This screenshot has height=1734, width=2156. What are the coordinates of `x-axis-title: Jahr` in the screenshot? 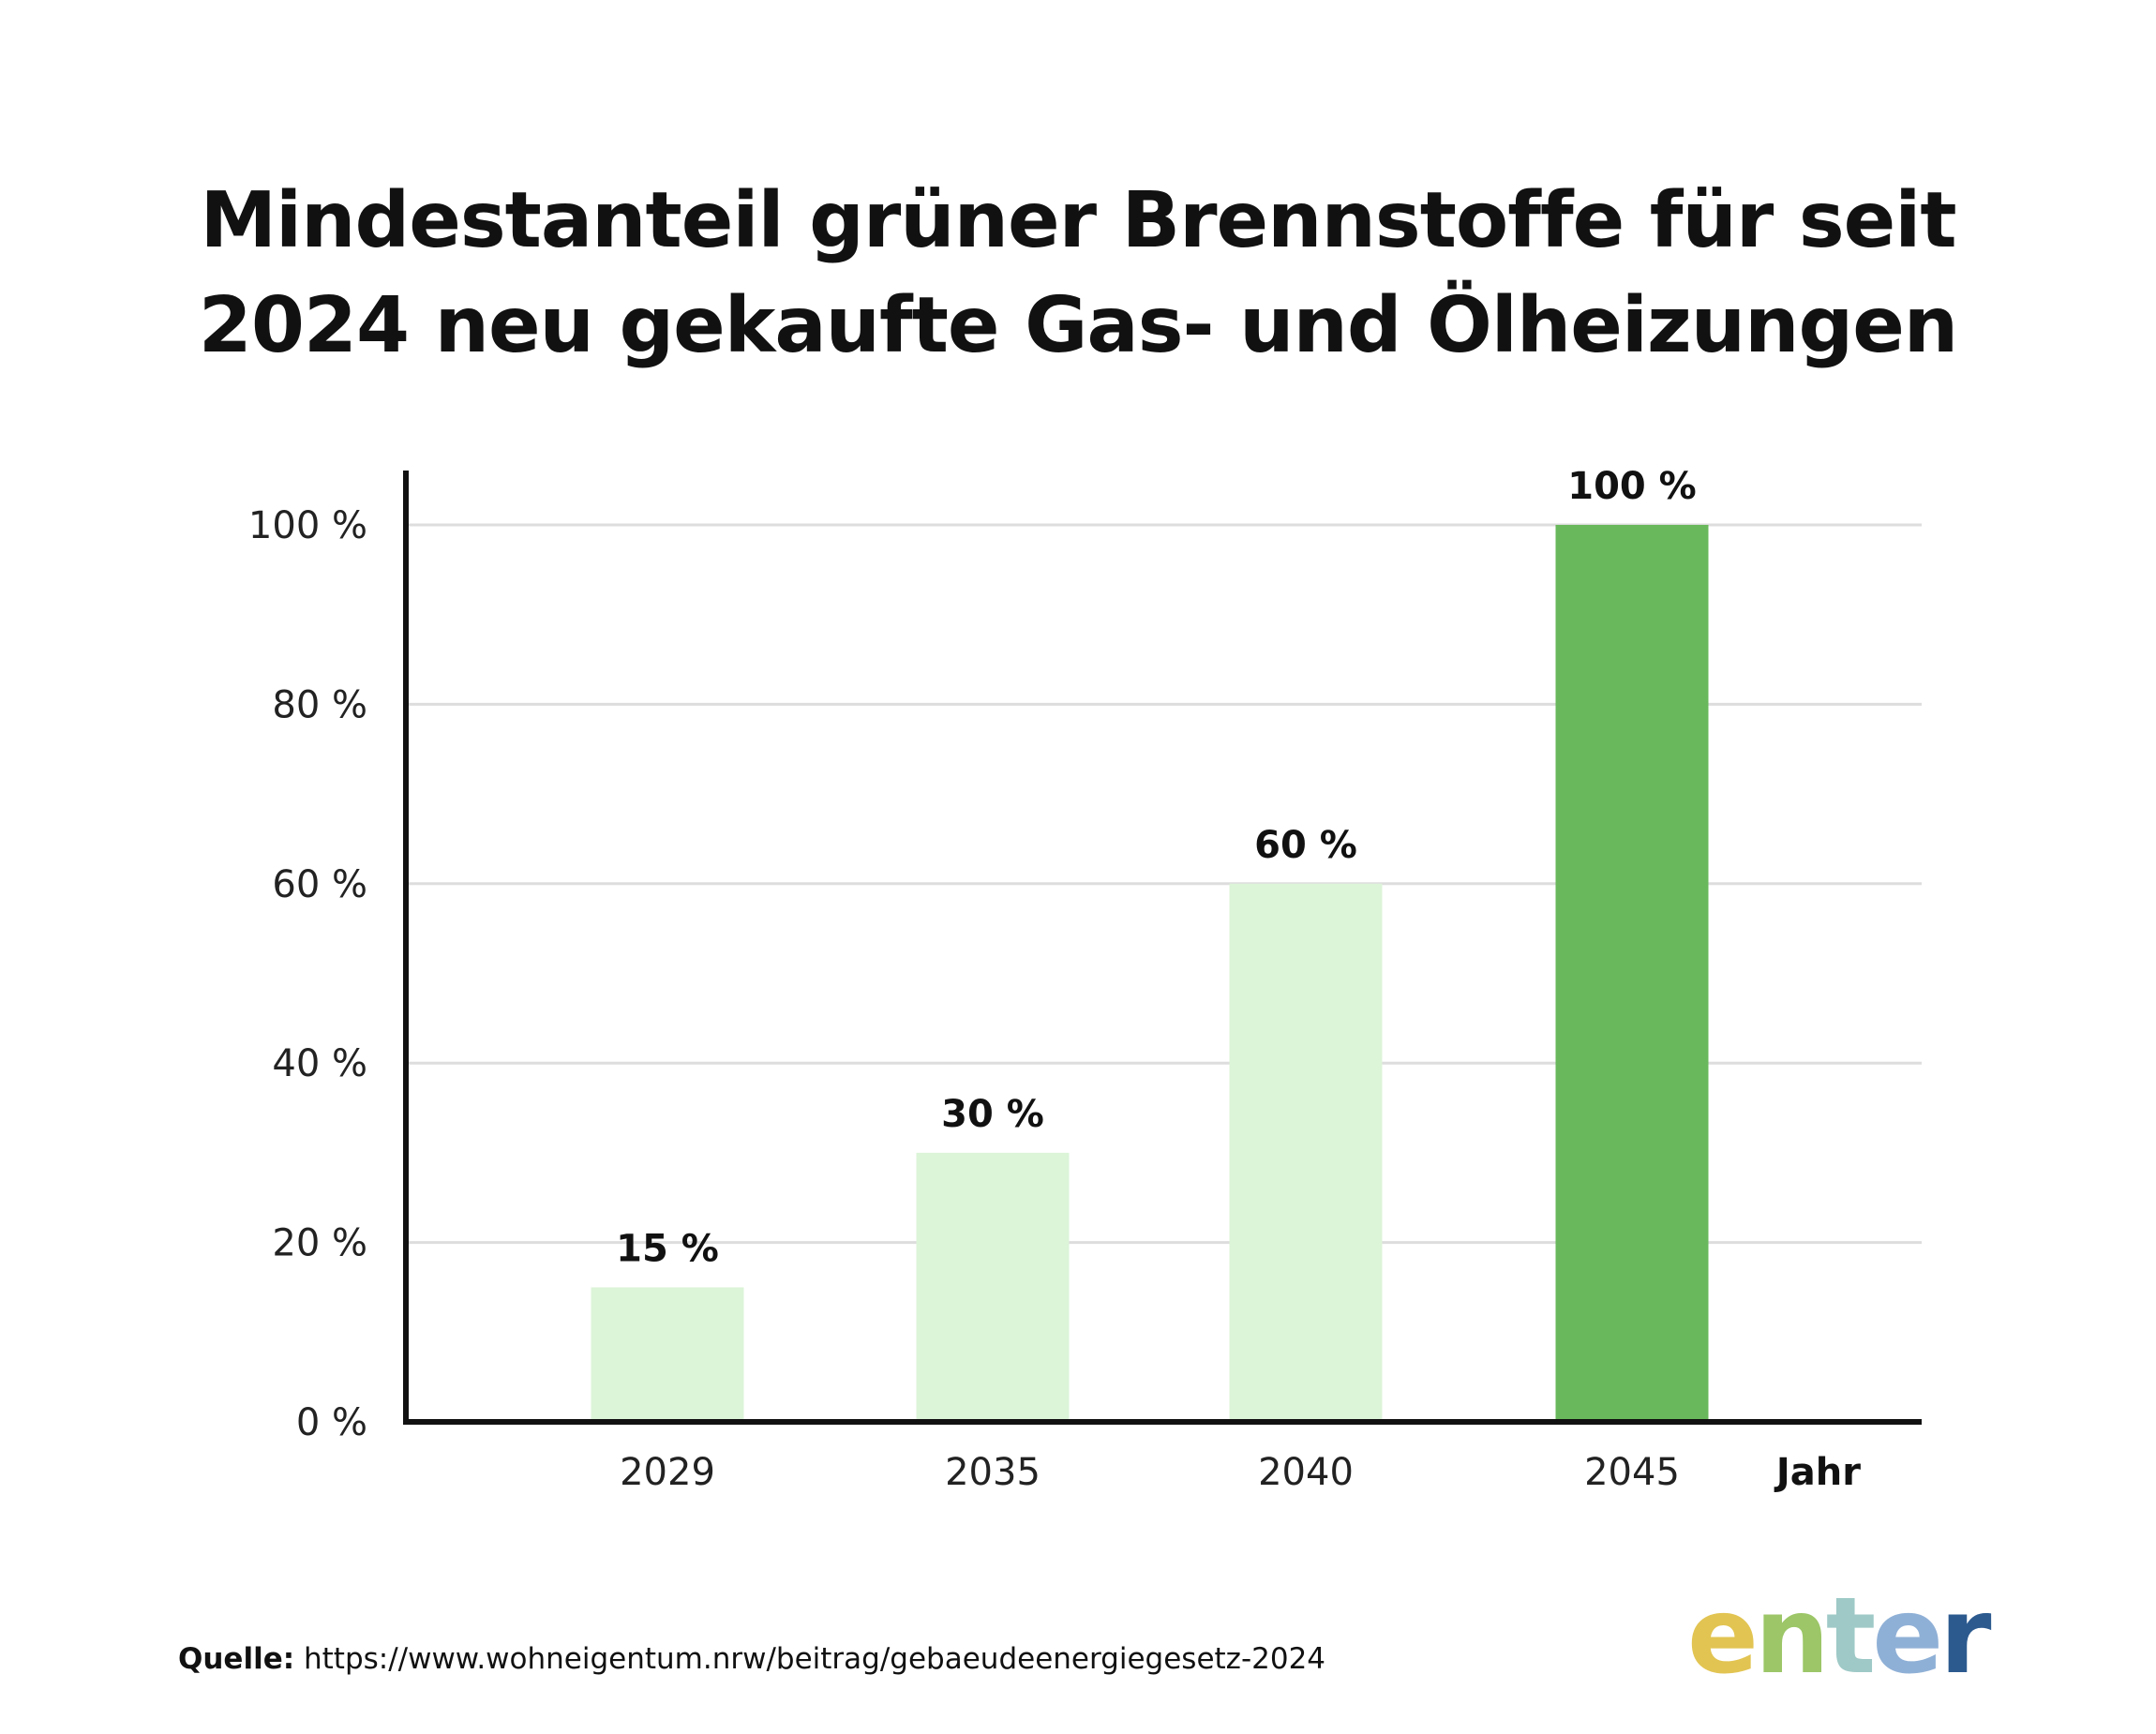 It's located at (1818, 1472).